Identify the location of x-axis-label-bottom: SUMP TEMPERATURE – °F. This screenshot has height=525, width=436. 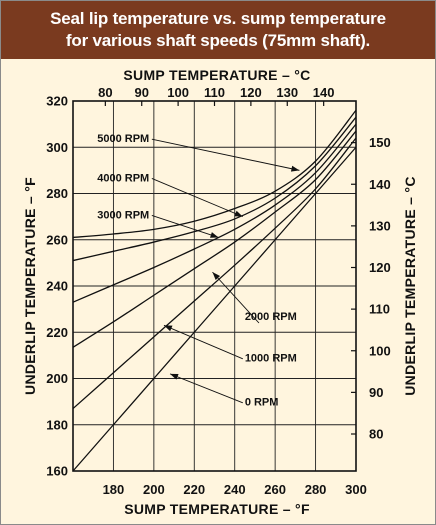
(217, 509).